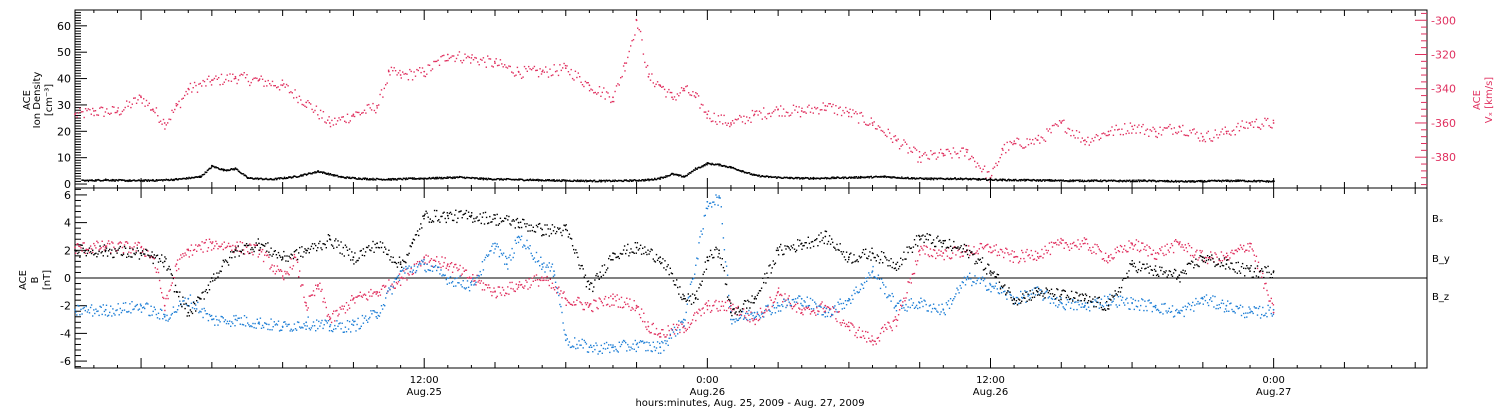 Image resolution: width=1500 pixels, height=410 pixels. Describe the element at coordinates (67, 223) in the screenshot. I see `bottom-tick-label: 4` at that location.